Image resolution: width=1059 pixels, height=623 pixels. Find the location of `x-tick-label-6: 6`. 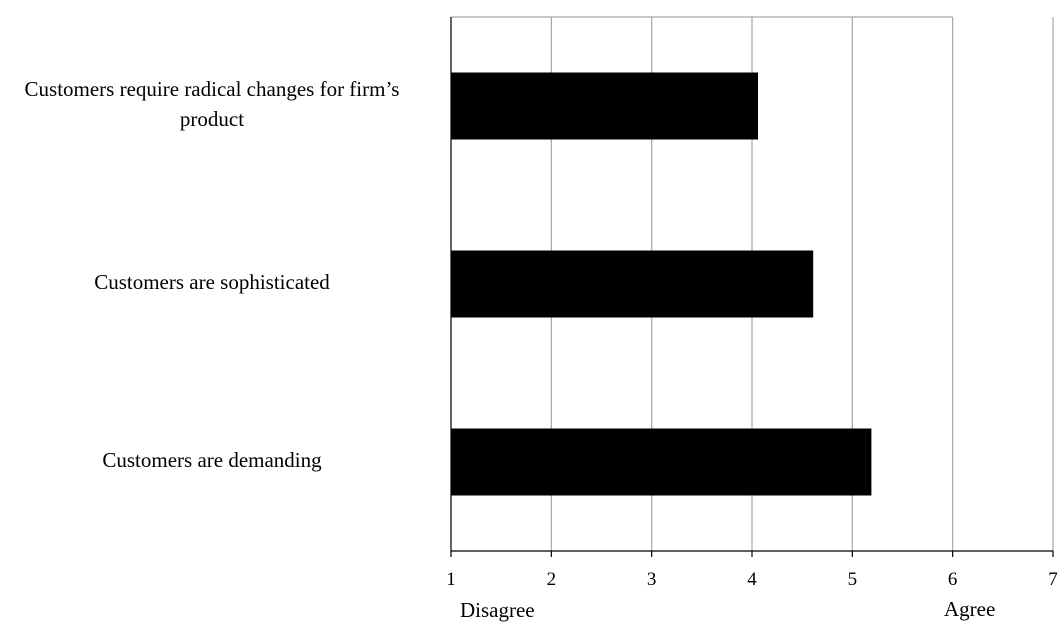

x-tick-label-6: 6 is located at coordinates (953, 579).